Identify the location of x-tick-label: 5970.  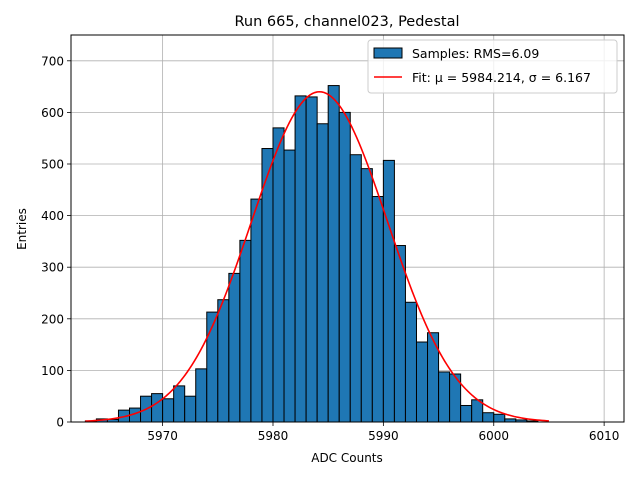
(162, 436).